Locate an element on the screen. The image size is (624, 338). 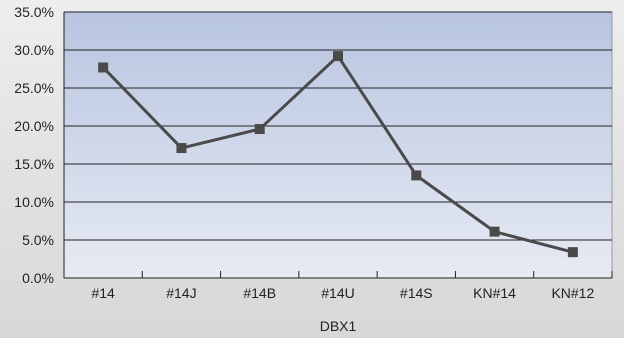
x-tick-label: #14J is located at coordinates (181, 293).